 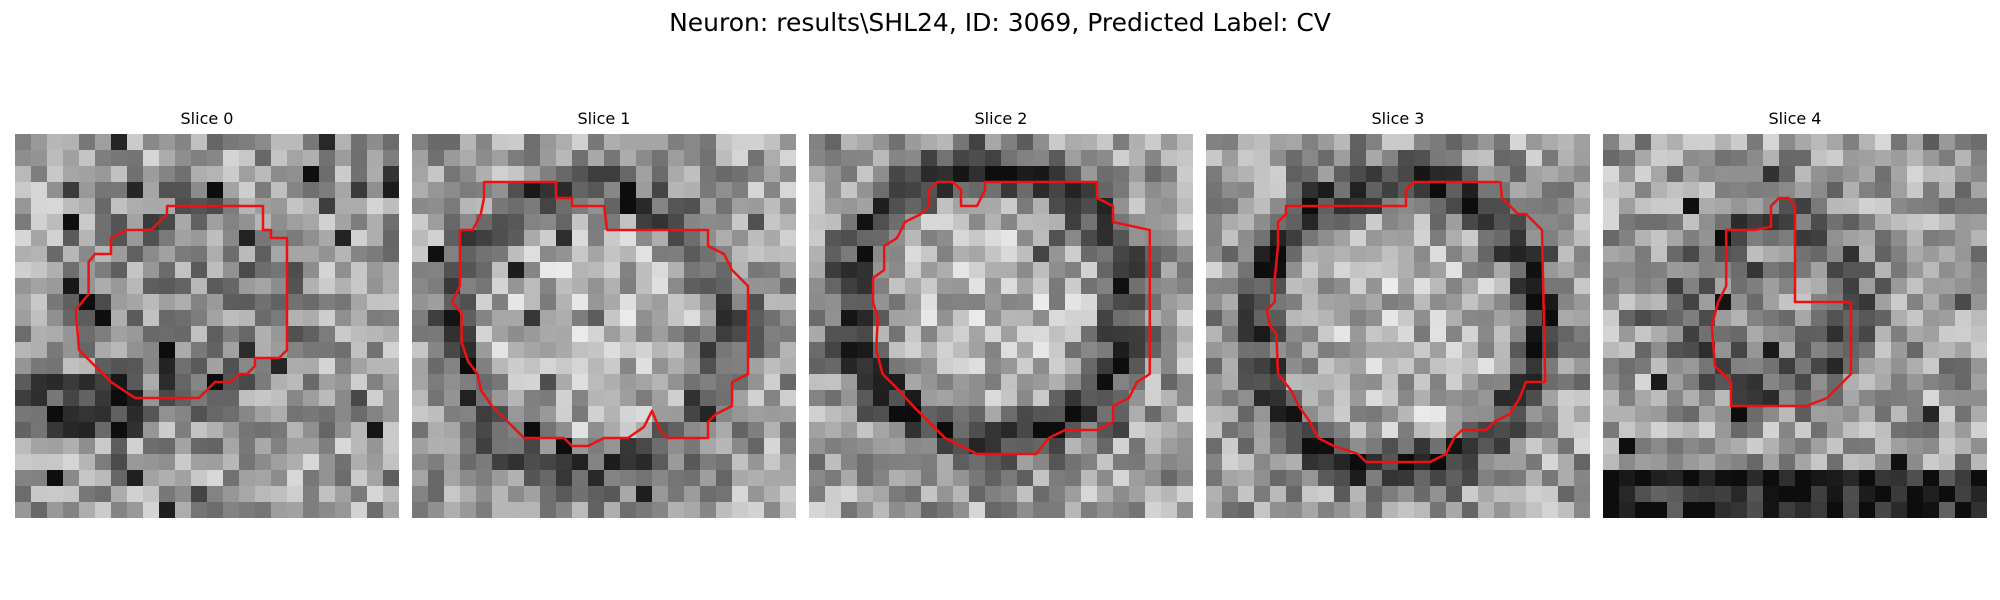 What do you see at coordinates (604, 118) in the screenshot?
I see `slice-title-1: Slice 1` at bounding box center [604, 118].